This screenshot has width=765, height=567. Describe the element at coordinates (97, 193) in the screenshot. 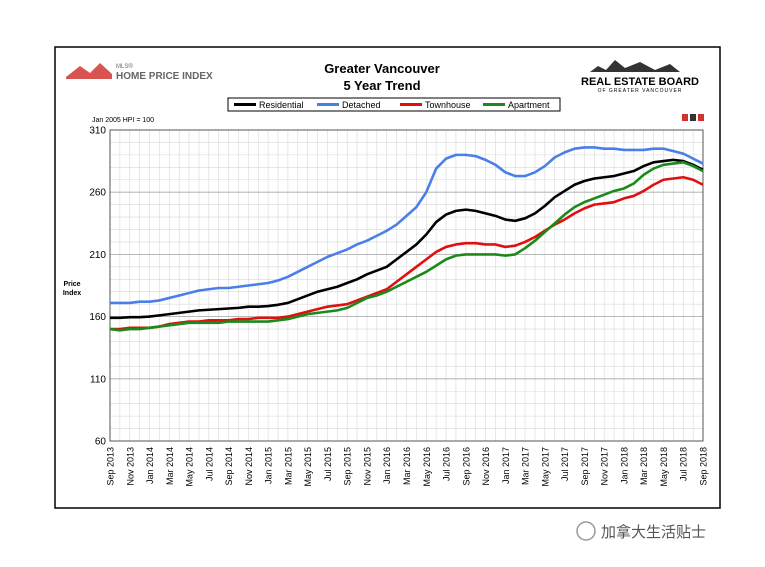

I see `y-tick-label: 260` at that location.